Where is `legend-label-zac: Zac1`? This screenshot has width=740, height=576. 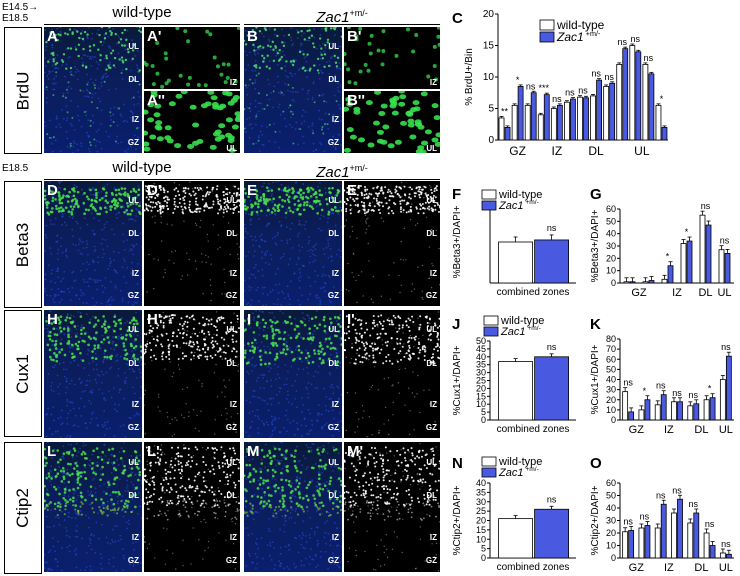
legend-label-zac: Zac1 is located at coordinates (570, 37).